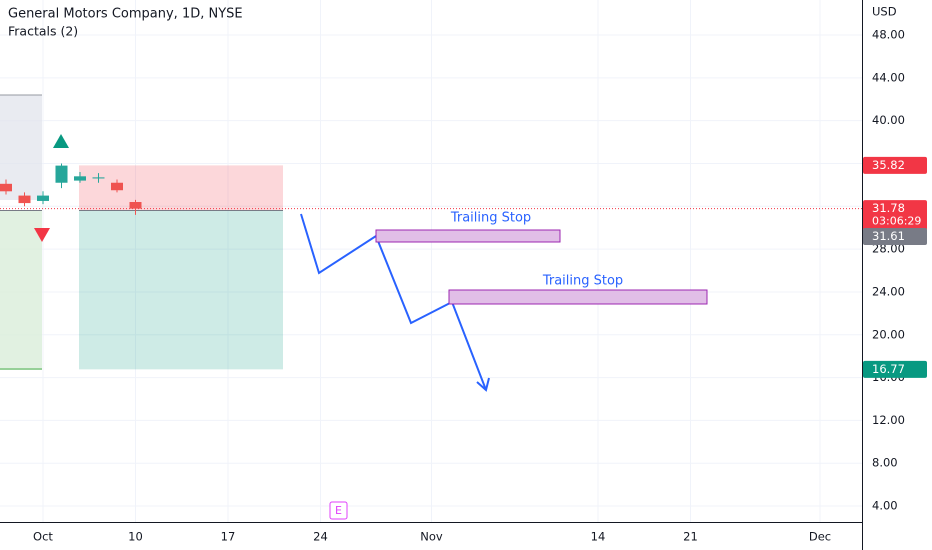 The width and height of the screenshot is (932, 550). What do you see at coordinates (888, 77) in the screenshot?
I see `y-tick-label: 44.00` at bounding box center [888, 77].